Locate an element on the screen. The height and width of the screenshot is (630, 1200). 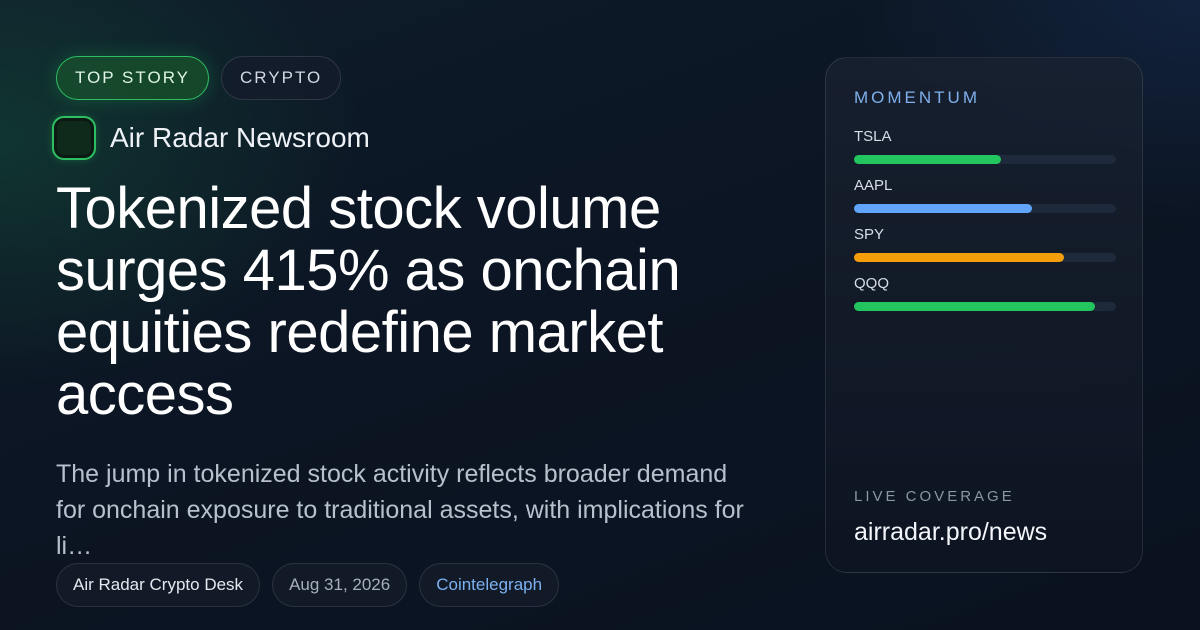
live-coverage-link: airradar.pro/news is located at coordinates (951, 532).